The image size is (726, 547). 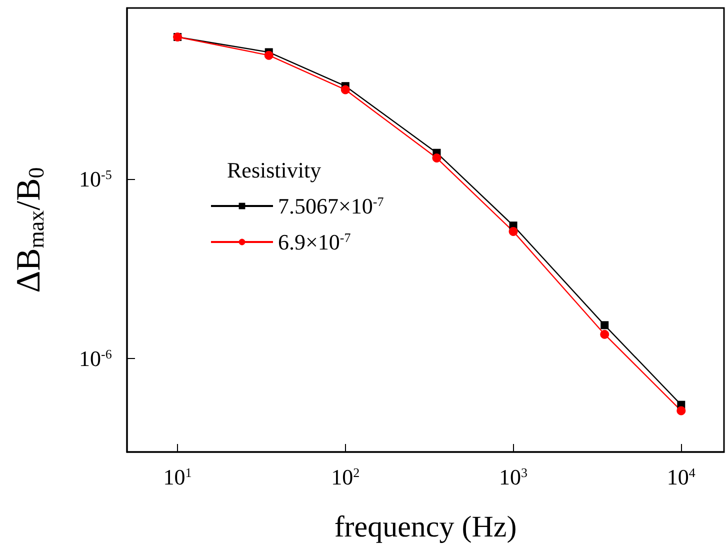 I want to click on y-axis-title: ΔBmax/B0, so click(x=29, y=230).